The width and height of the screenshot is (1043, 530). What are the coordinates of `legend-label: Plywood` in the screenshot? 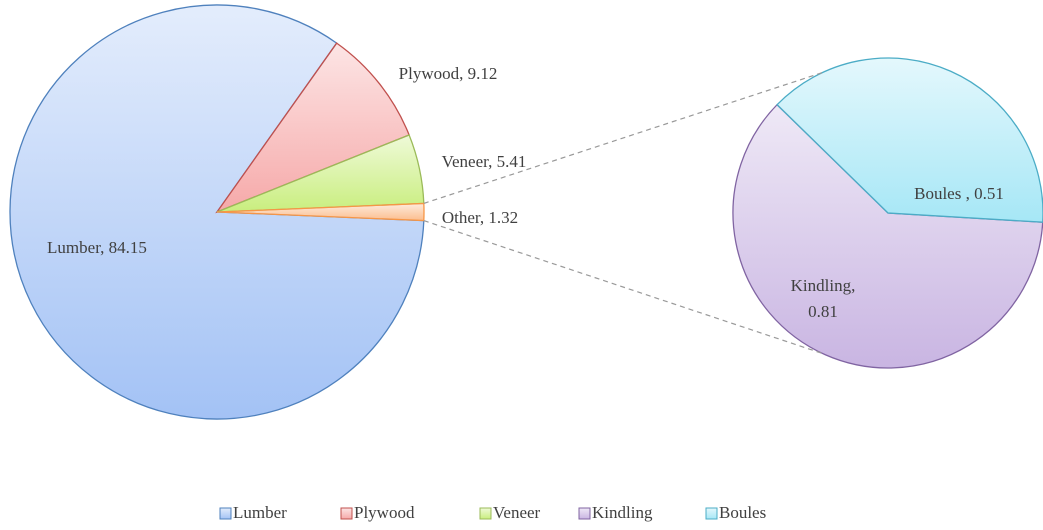 It's located at (384, 512).